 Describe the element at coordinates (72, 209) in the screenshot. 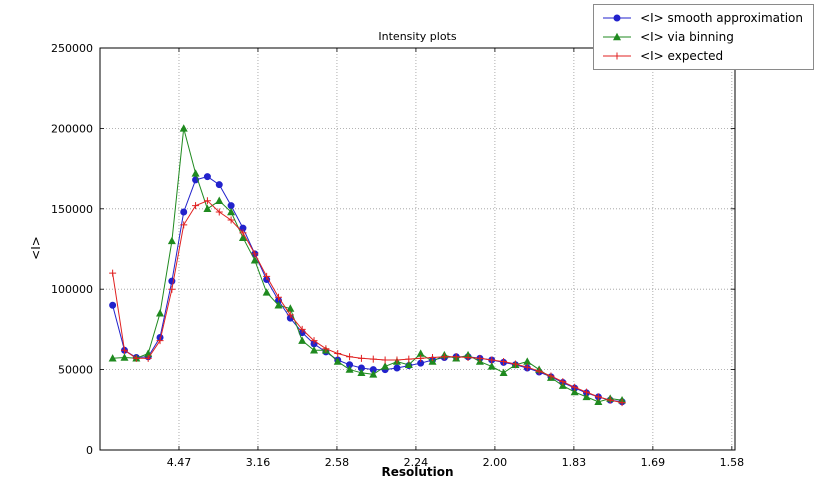

I see `y-tick-label: 150000` at that location.